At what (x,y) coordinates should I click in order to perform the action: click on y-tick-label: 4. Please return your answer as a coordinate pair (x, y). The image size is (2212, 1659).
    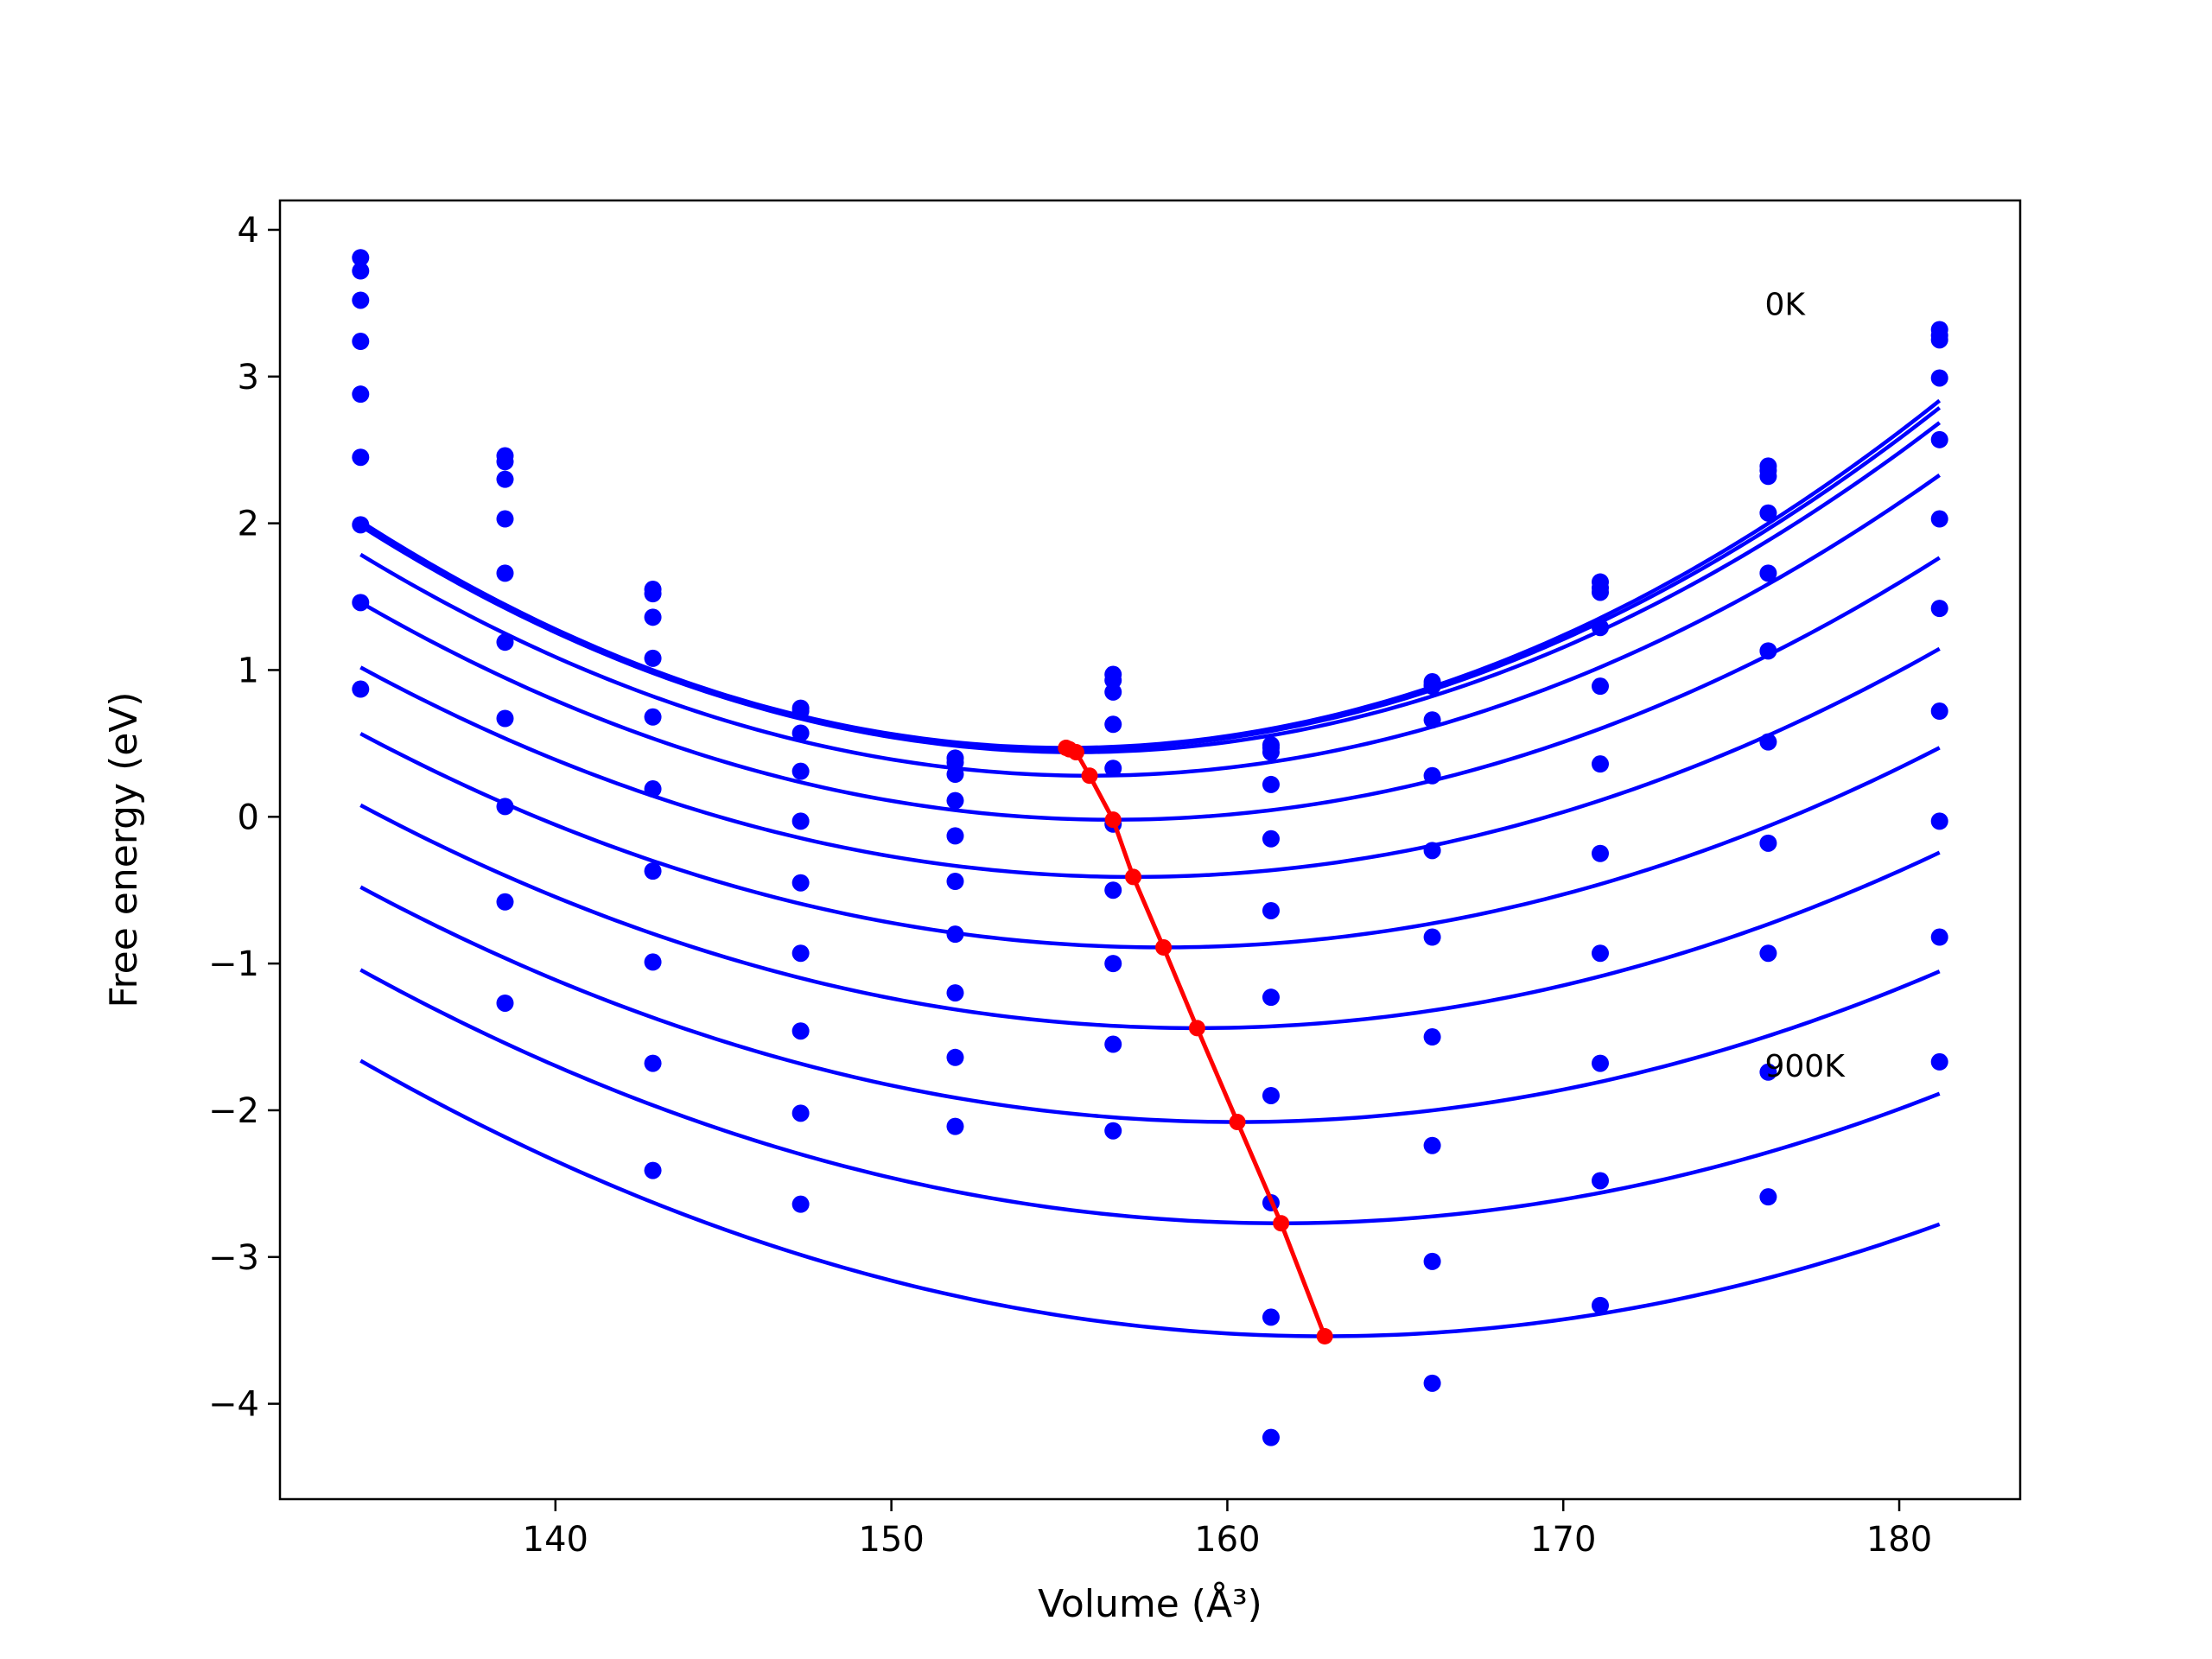
    Looking at the image, I should click on (248, 231).